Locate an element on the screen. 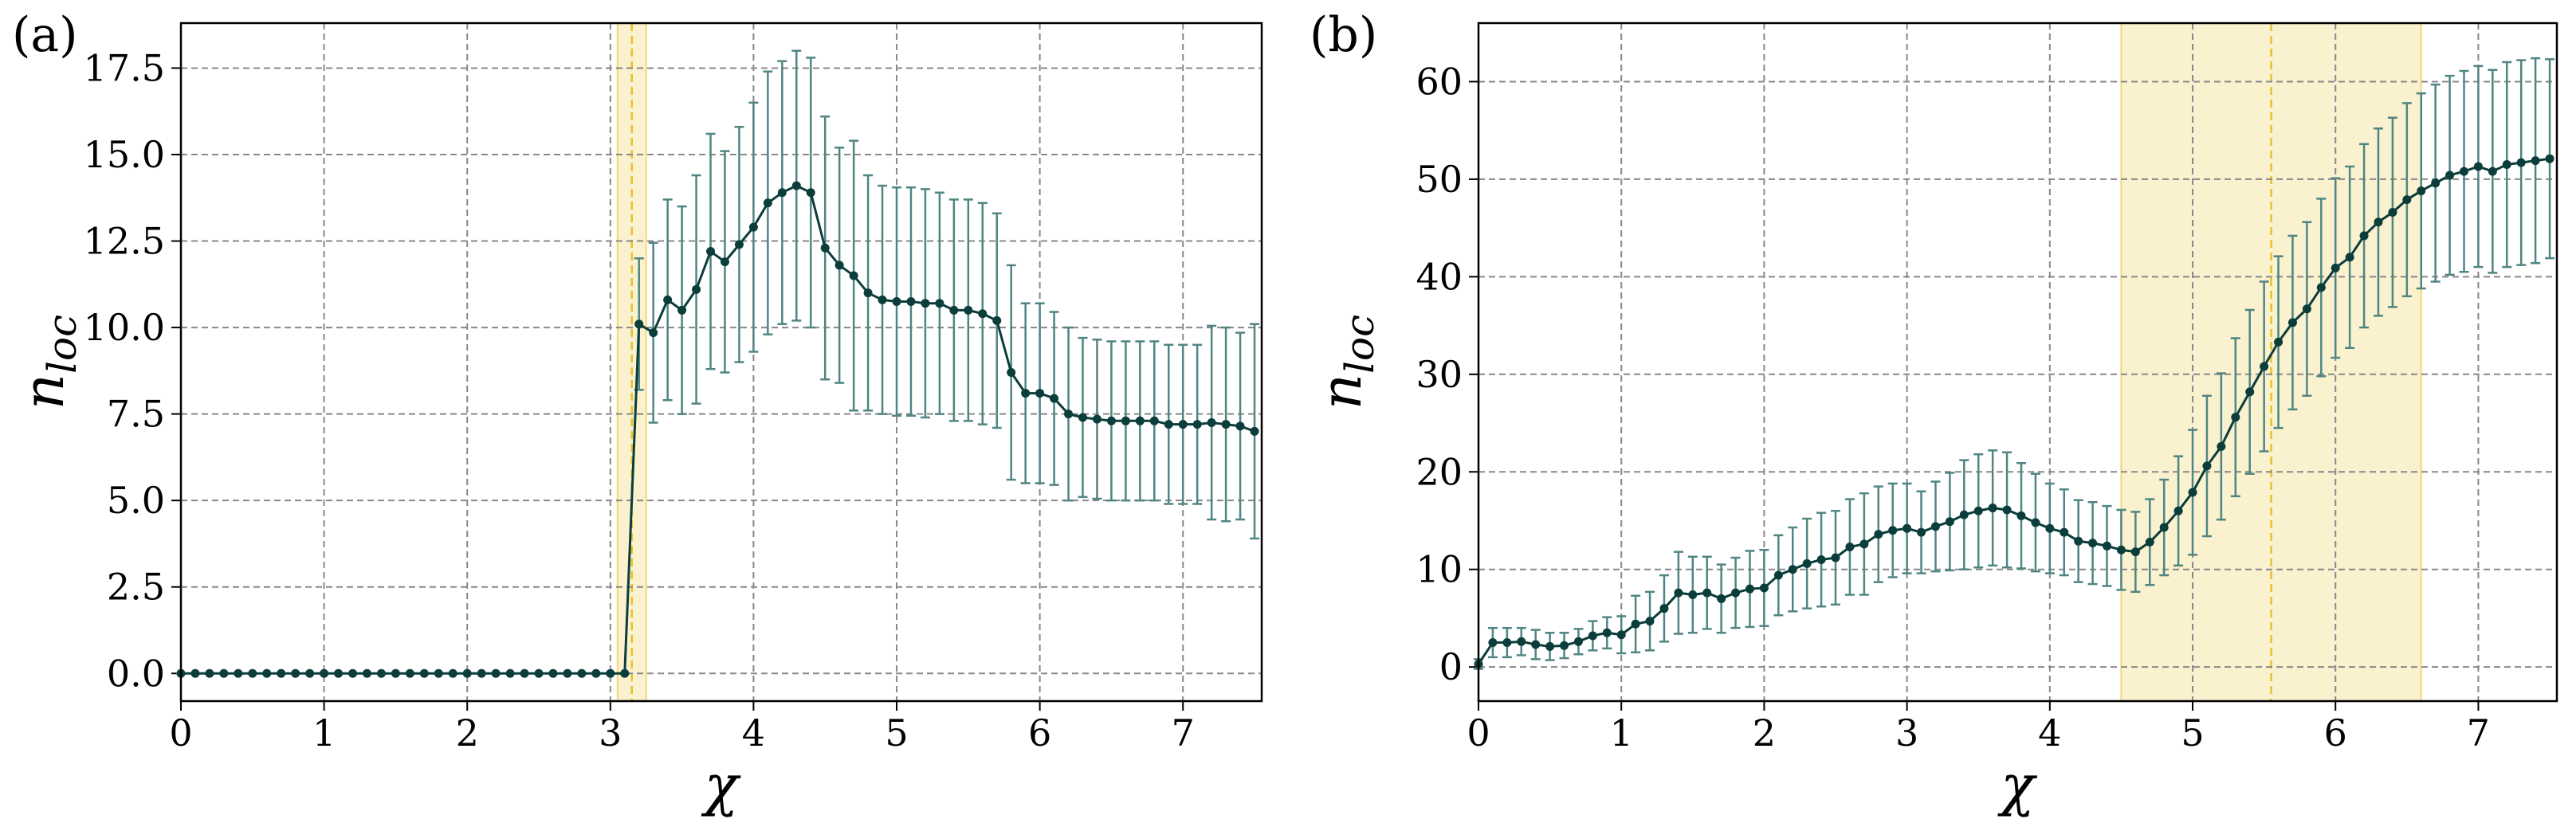  panel-label: (a) is located at coordinates (45, 35).